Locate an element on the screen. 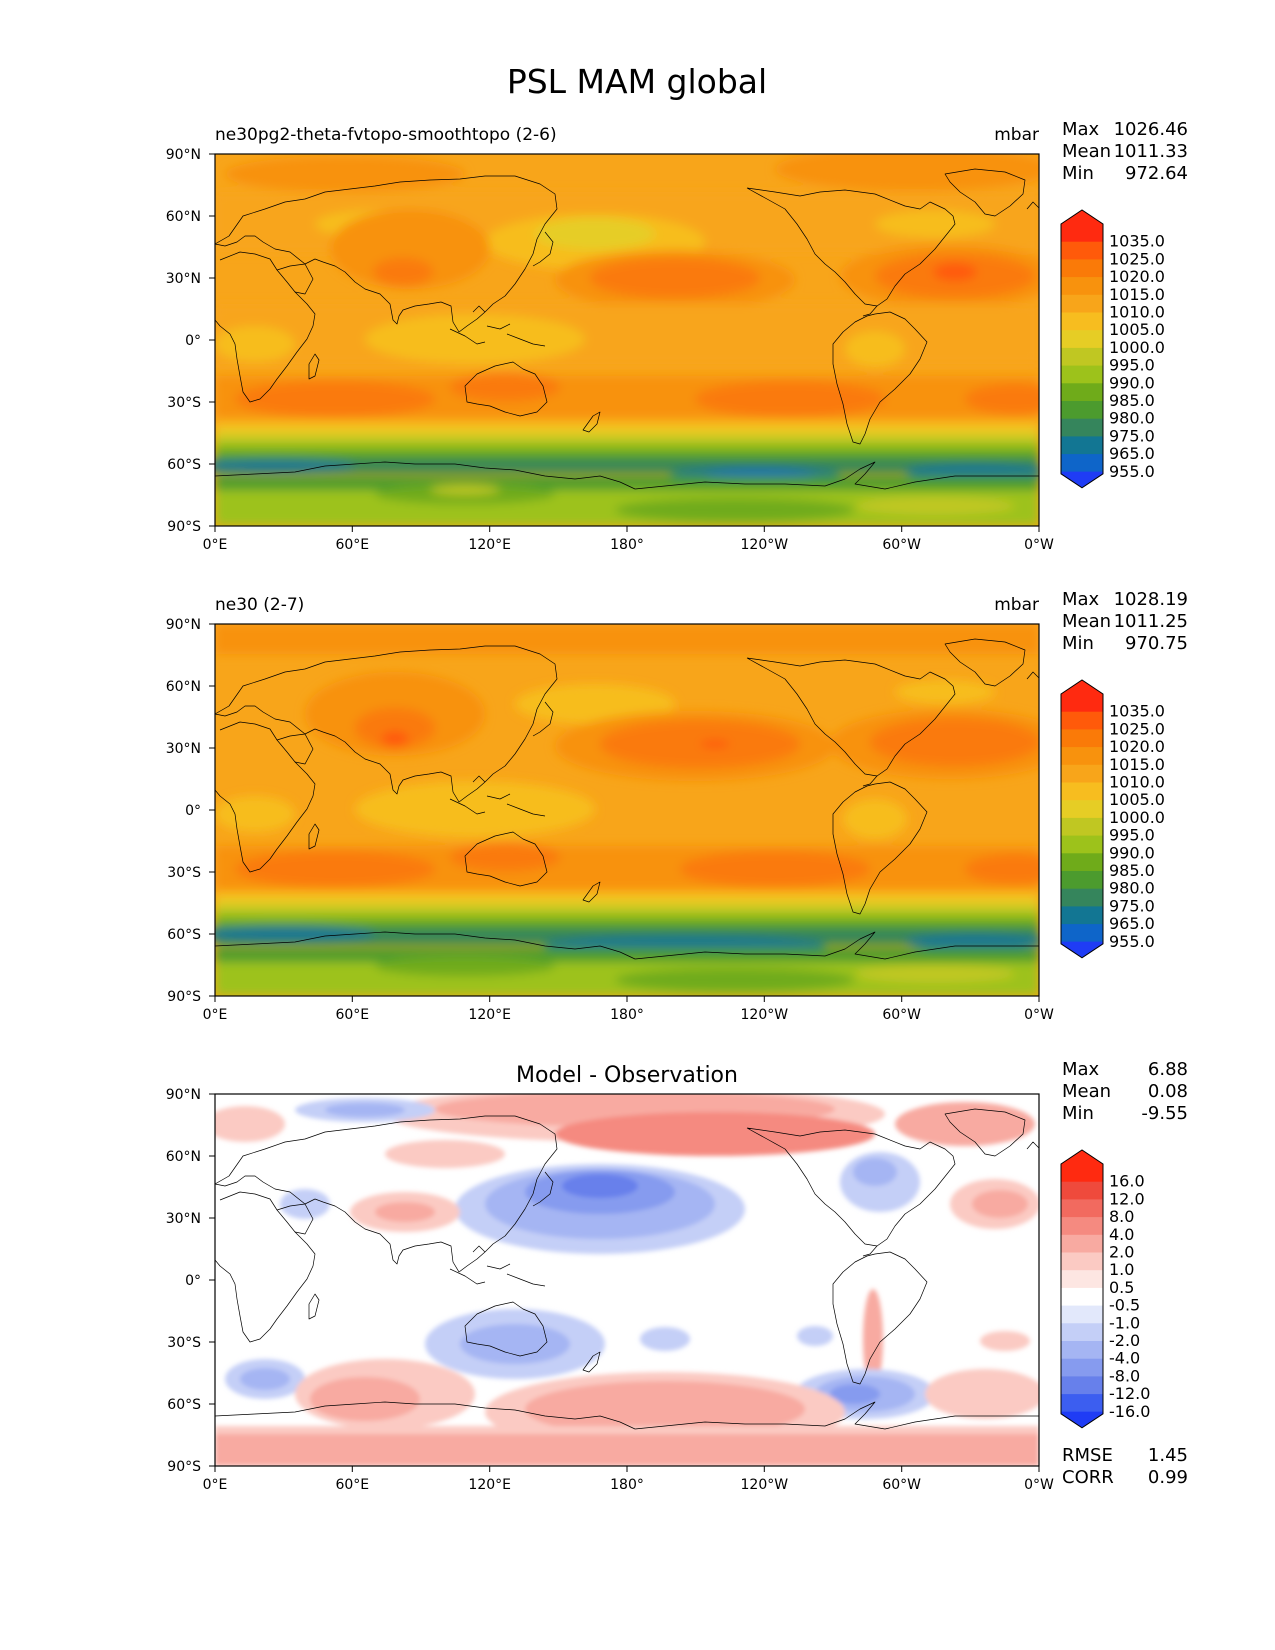 The image size is (1275, 1650). stat-value: 0.08 is located at coordinates (1168, 1091).